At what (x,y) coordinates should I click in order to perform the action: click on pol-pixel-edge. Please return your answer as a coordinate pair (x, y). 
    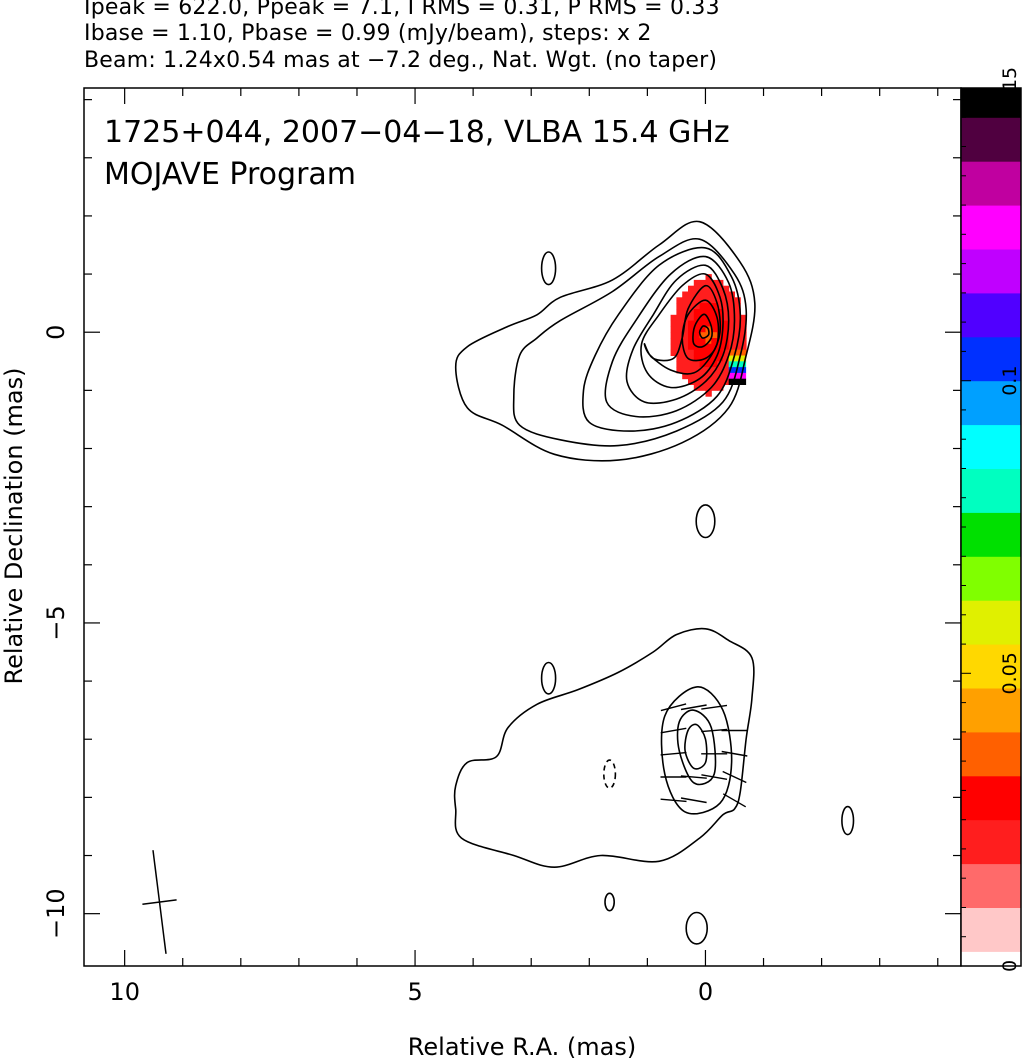
    Looking at the image, I should click on (737, 358).